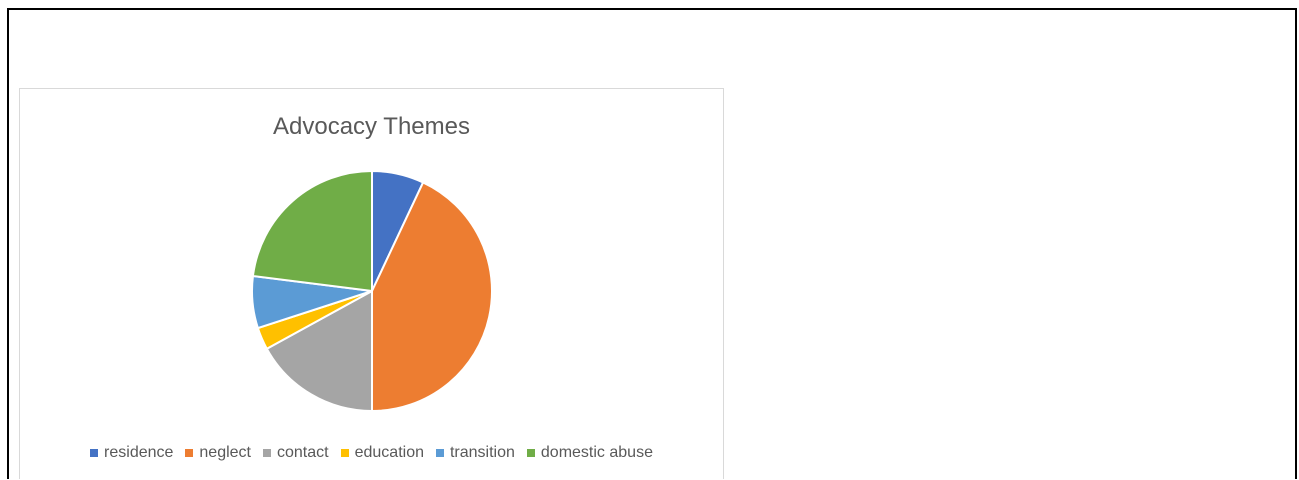 The height and width of the screenshot is (480, 1299). I want to click on legend-item-residence: residence, so click(131, 453).